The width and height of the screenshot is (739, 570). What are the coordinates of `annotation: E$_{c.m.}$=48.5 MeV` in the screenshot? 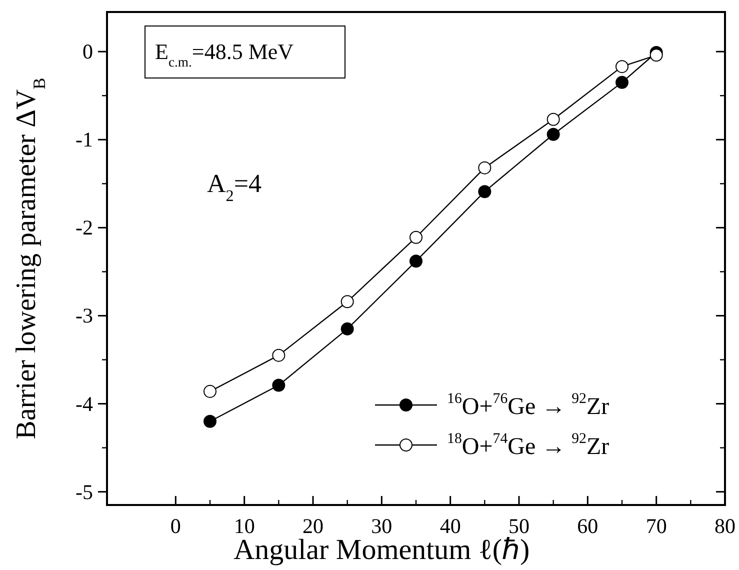 It's located at (224, 54).